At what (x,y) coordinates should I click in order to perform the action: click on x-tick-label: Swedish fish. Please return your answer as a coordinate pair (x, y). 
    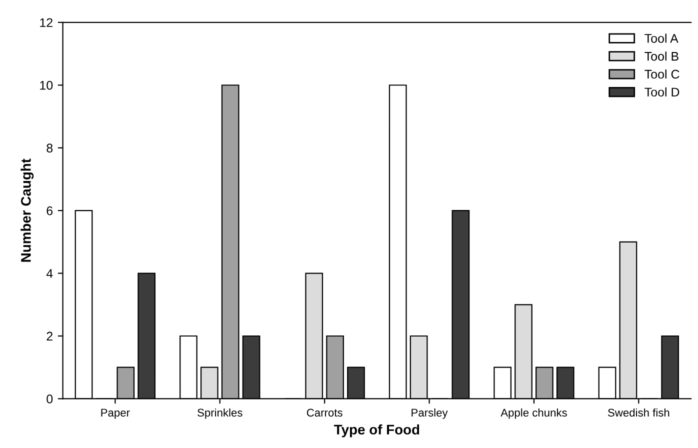
    Looking at the image, I should click on (639, 412).